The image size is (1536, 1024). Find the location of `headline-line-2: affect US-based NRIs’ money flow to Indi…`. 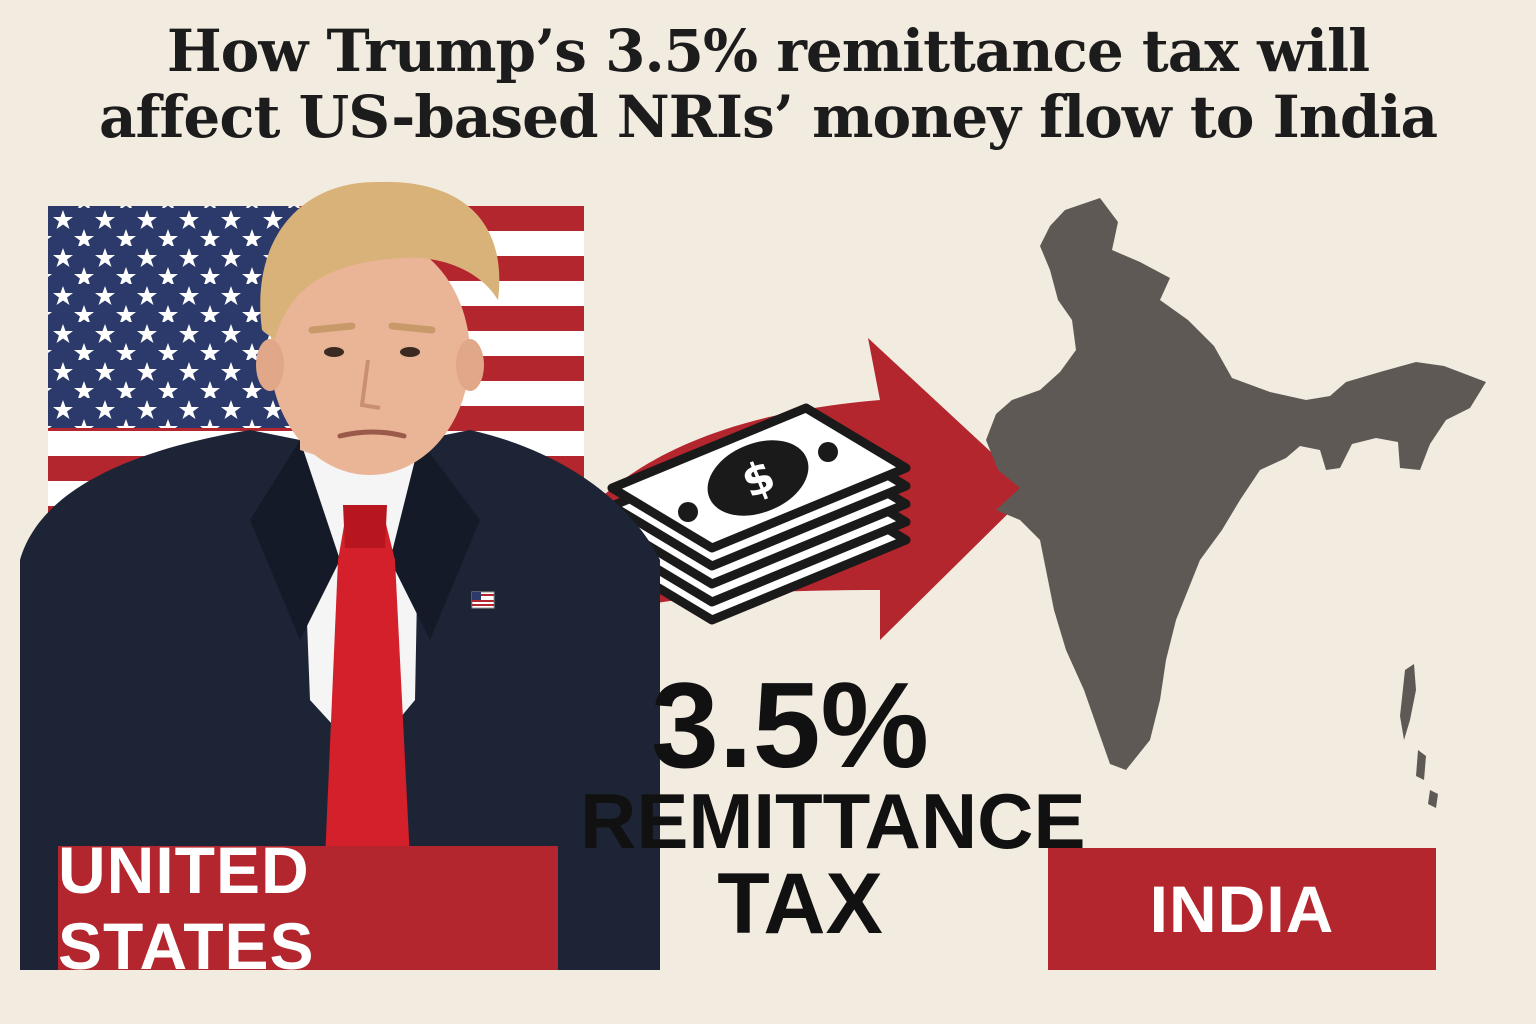

headline-line-2: affect US-based NRIs’ money flow to Indi… is located at coordinates (768, 117).